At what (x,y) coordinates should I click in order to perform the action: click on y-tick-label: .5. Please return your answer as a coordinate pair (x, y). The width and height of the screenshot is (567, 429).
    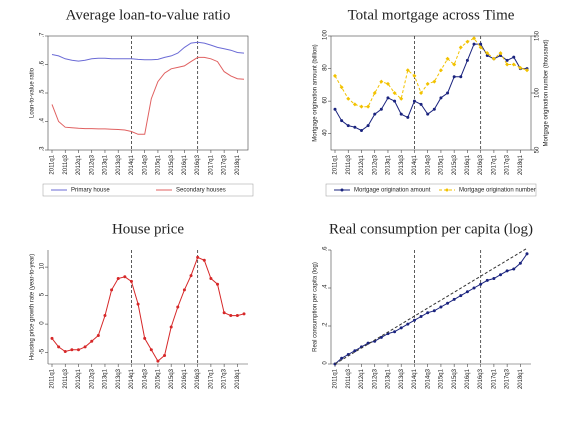
    Looking at the image, I should click on (43, 92).